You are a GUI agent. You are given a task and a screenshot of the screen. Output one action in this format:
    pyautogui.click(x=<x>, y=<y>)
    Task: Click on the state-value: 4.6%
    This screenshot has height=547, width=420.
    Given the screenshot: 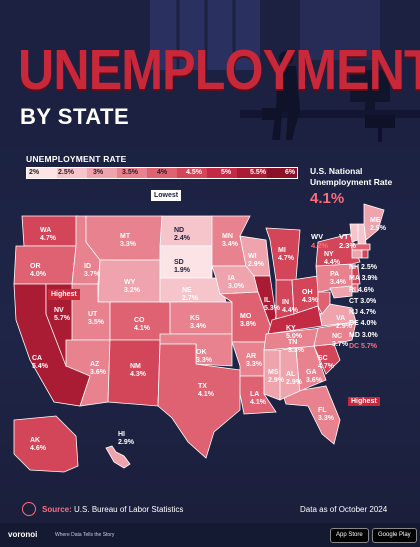 What is the action you would take?
    pyautogui.click(x=38, y=448)
    